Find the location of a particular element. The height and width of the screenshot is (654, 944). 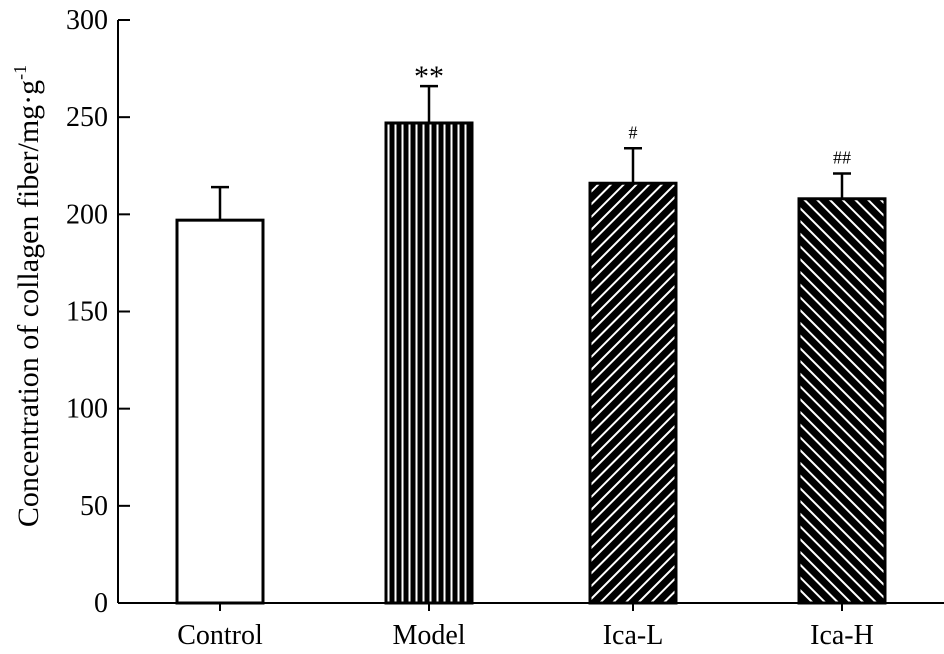

y-tick-label: 150 is located at coordinates (87, 312).